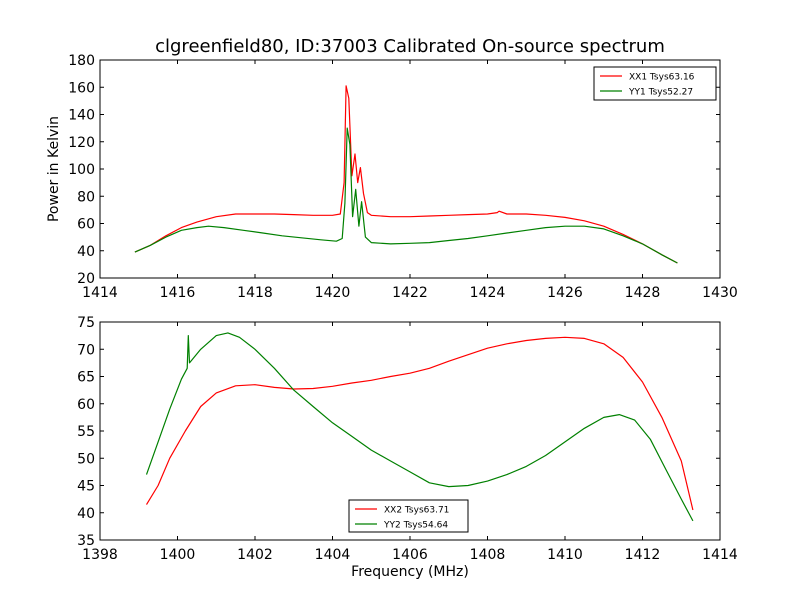 Image resolution: width=800 pixels, height=600 pixels. What do you see at coordinates (565, 293) in the screenshot?
I see `x-tick-label: 1426` at bounding box center [565, 293].